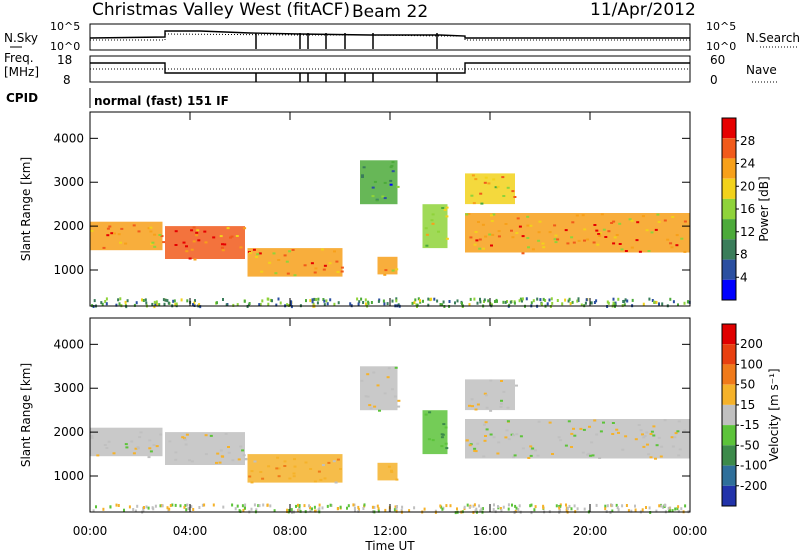 The height and width of the screenshot is (554, 800). Describe the element at coordinates (747, 385) in the screenshot. I see `velocity-colorbar-tick-label: 50` at that location.